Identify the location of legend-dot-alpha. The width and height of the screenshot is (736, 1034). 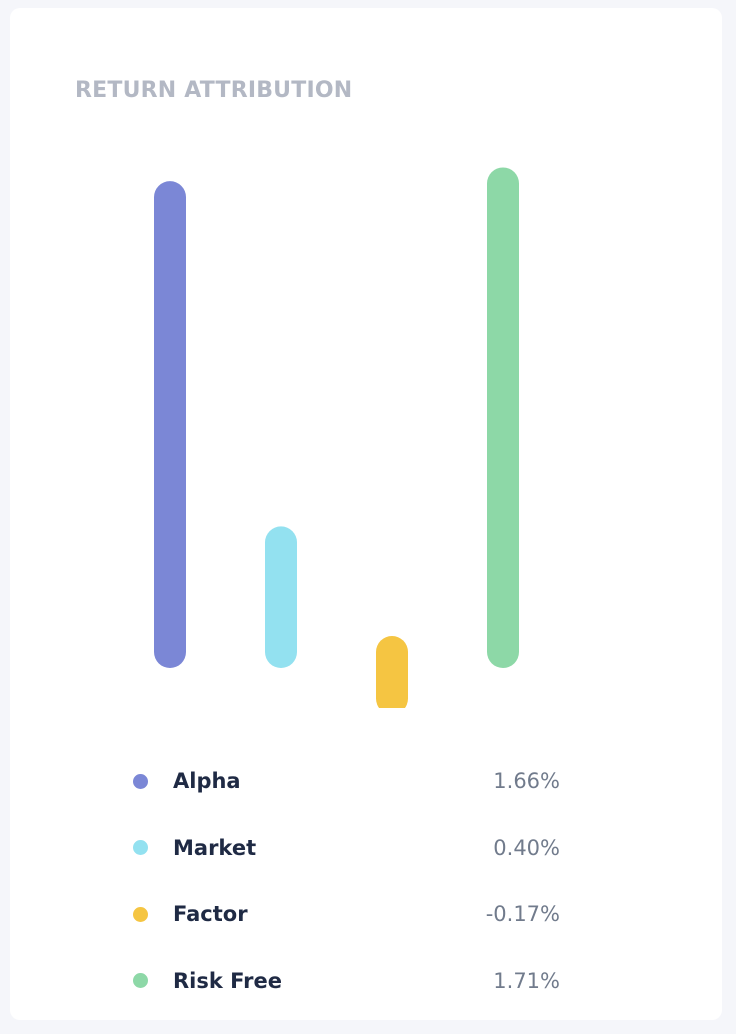
(140, 781).